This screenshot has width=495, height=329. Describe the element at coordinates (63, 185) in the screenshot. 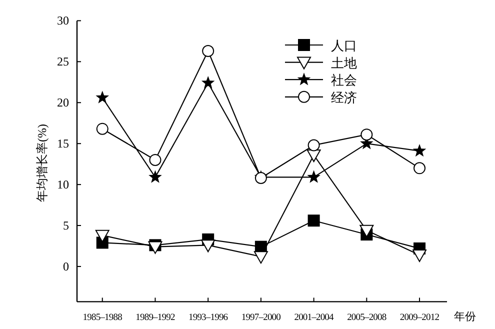

I see `y-tick-label: 10` at that location.